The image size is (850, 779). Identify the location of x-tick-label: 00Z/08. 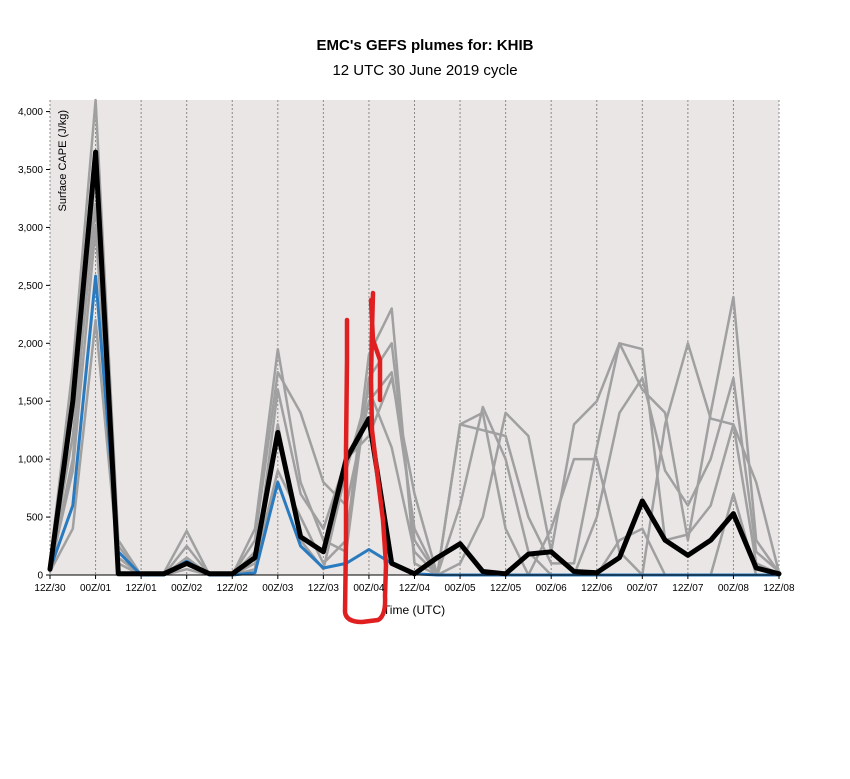
(734, 588).